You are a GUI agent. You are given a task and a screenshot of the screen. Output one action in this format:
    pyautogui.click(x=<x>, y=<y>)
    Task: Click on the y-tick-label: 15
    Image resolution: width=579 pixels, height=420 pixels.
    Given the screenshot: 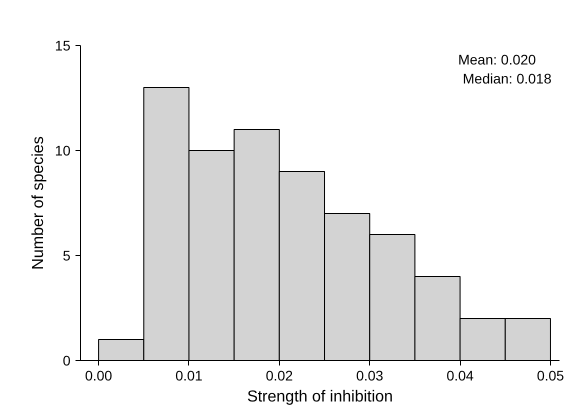 What is the action you would take?
    pyautogui.click(x=62, y=46)
    